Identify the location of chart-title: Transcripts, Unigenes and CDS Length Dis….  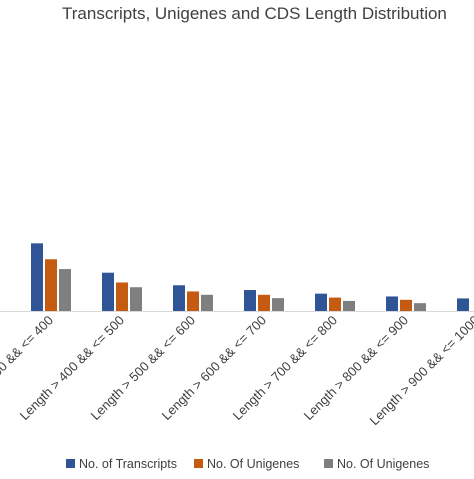
(254, 13).